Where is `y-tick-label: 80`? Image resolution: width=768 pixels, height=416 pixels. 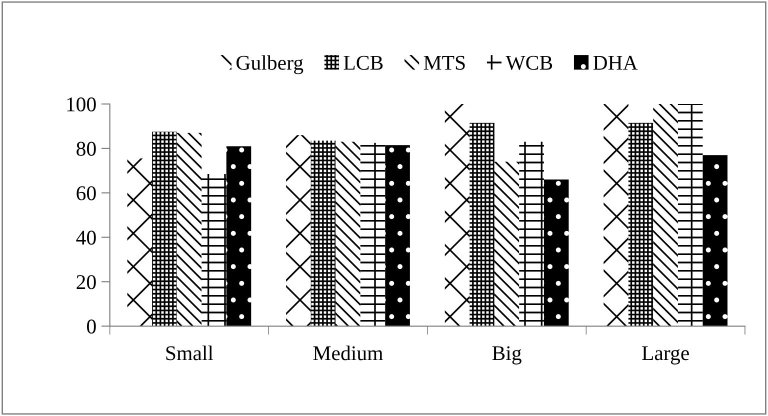
y-tick-label: 80 is located at coordinates (86, 149).